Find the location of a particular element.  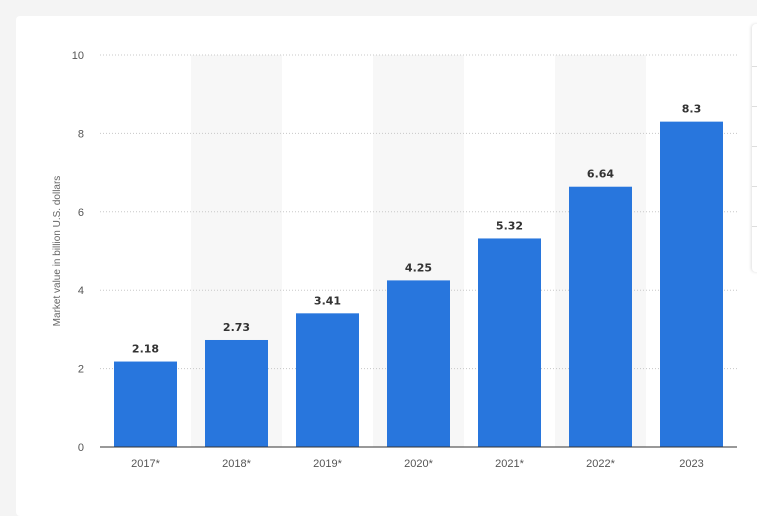

x-tick-label: 2020* is located at coordinates (418, 464).